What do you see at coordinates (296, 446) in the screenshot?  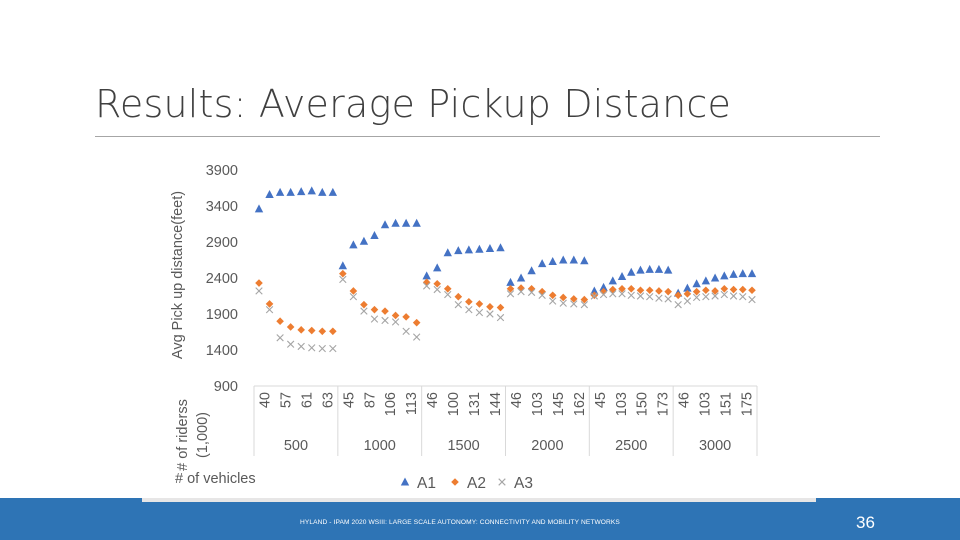 I see `group-label: 500` at bounding box center [296, 446].